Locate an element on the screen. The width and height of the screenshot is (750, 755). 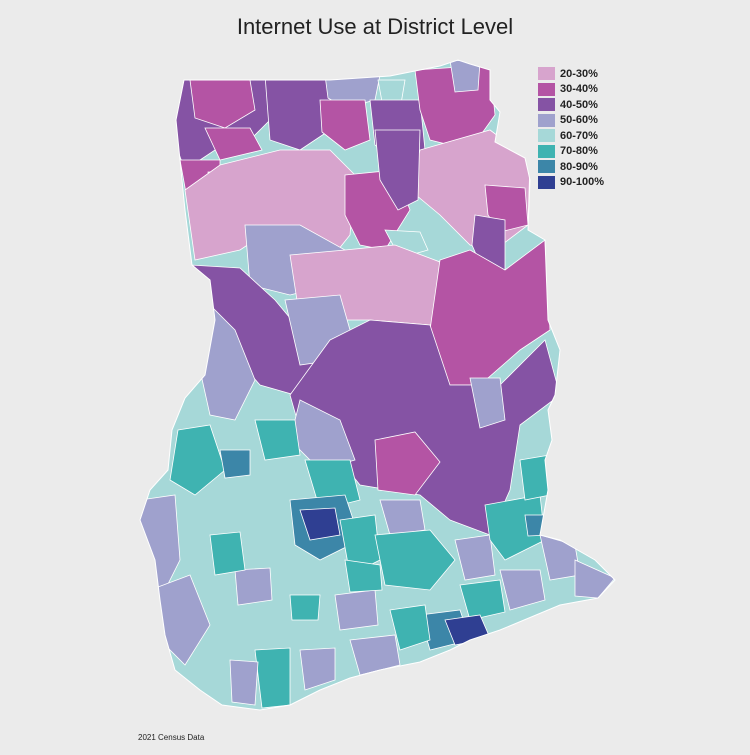
legend-item: 40-50% is located at coordinates (571, 105).